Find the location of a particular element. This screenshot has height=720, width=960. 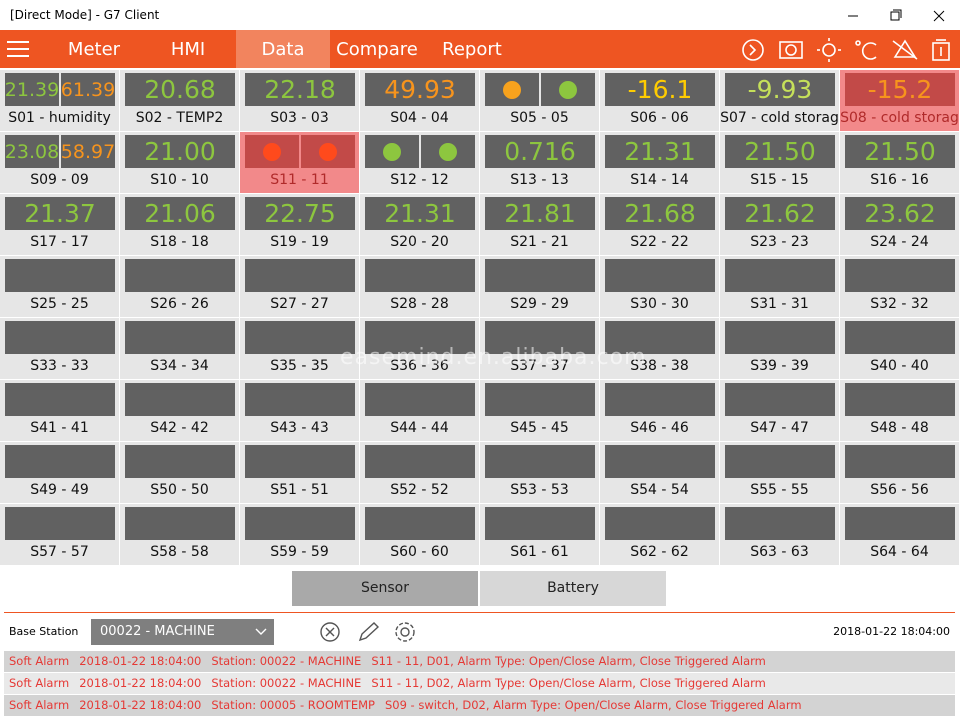

sensor-cell: 21.31 S14 - 14 is located at coordinates (659, 162).